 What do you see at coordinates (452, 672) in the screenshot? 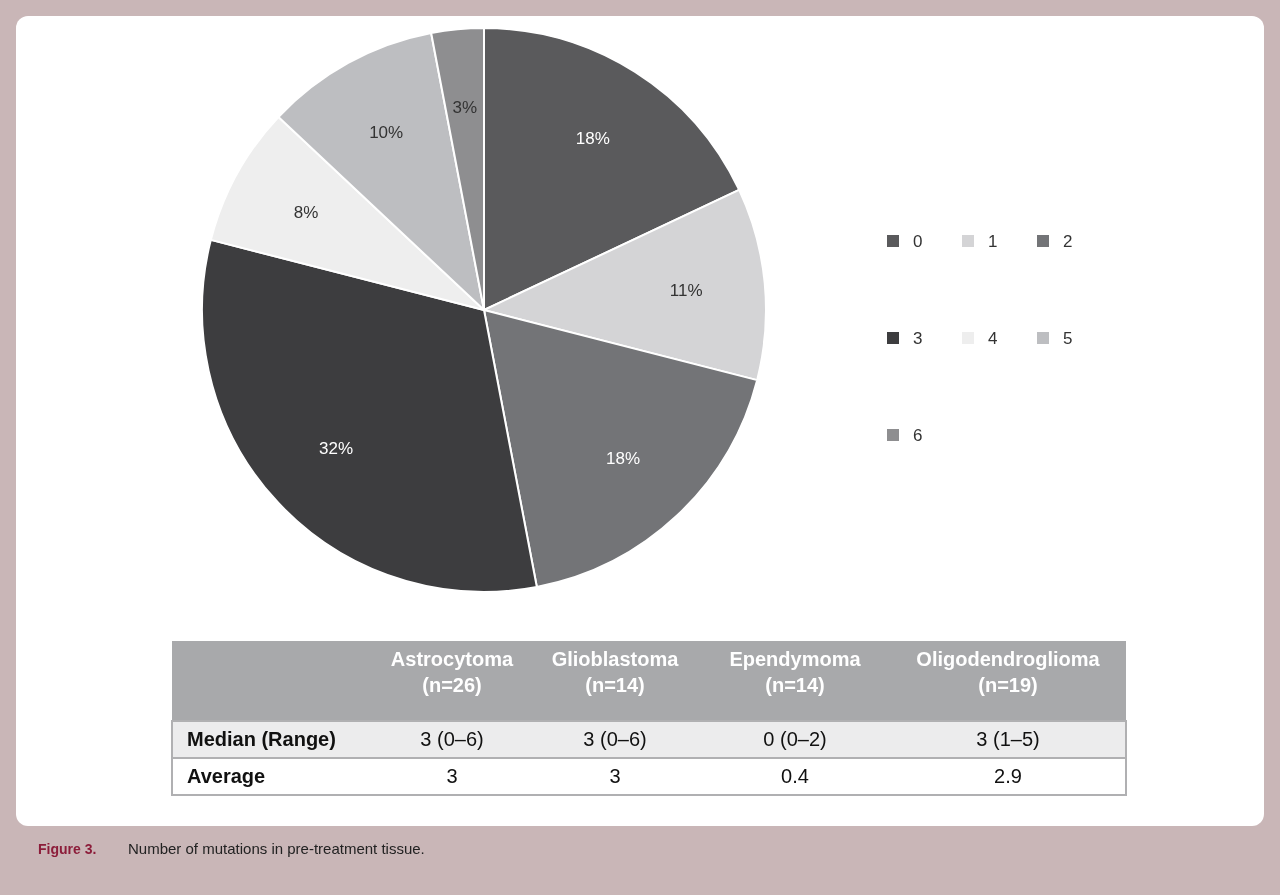
I see `text: Astrocytoma (n=26)` at bounding box center [452, 672].